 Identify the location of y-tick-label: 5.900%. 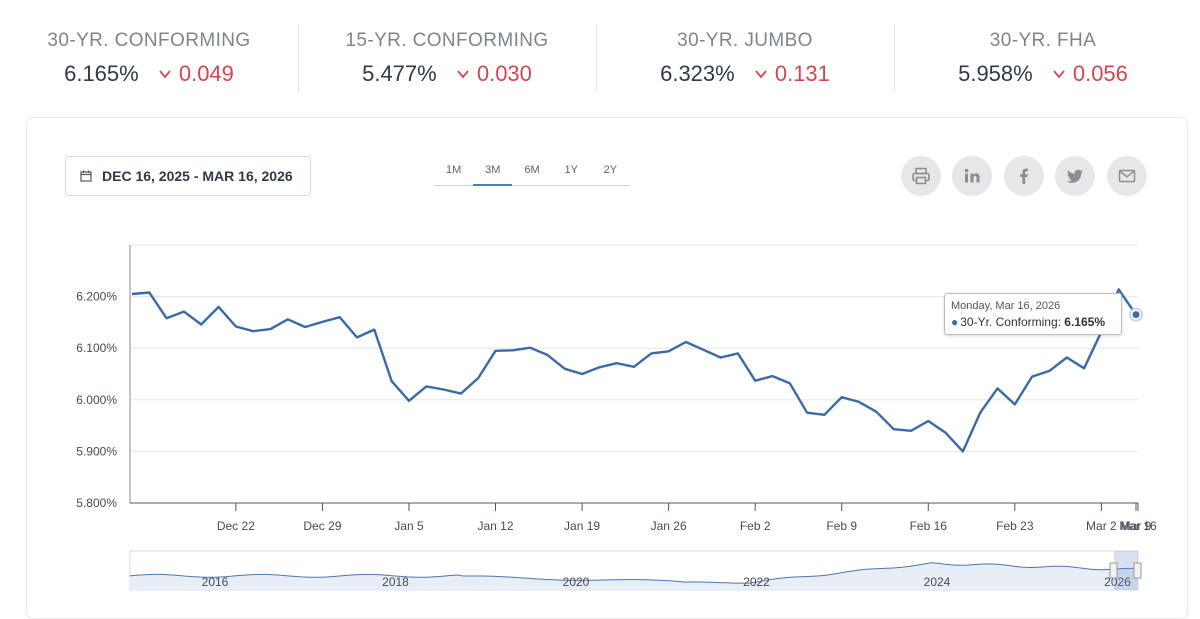
(96, 451).